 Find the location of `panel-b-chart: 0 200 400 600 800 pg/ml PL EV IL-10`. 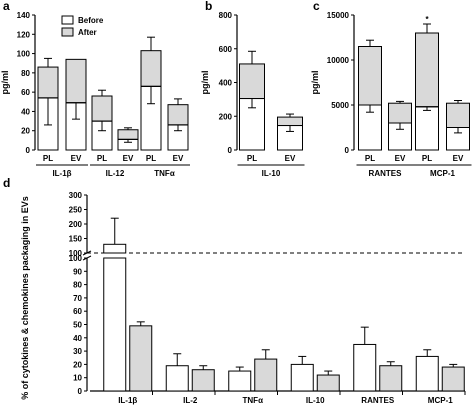

panel-b-chart: 0 200 400 600 800 pg/ml PL EV IL-10 is located at coordinates (252, 94).